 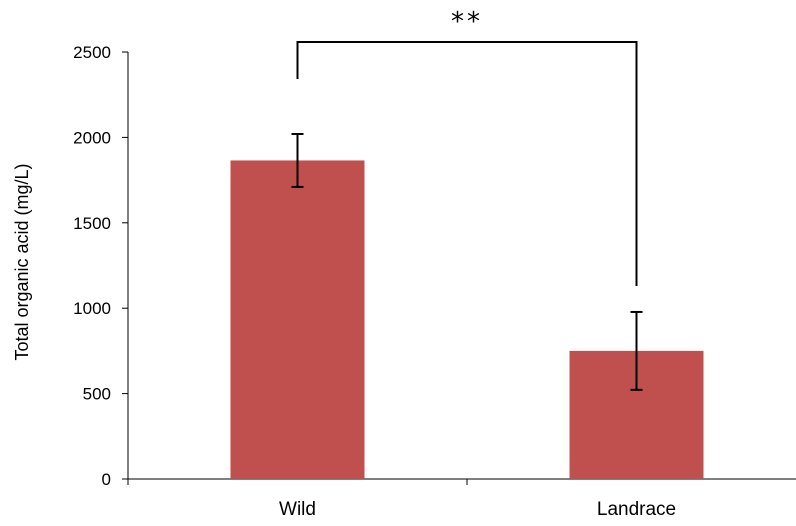 I want to click on y-axis-title: Total organic acid (mg/L), so click(x=22, y=261).